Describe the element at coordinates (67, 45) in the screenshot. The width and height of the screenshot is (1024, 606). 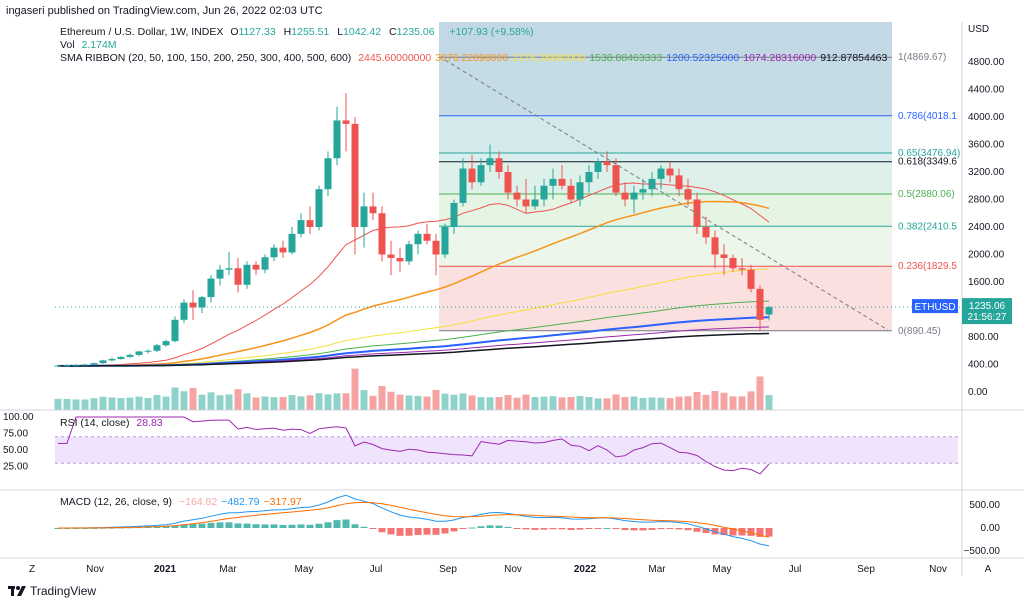
I see `volume-label: Vol` at that location.